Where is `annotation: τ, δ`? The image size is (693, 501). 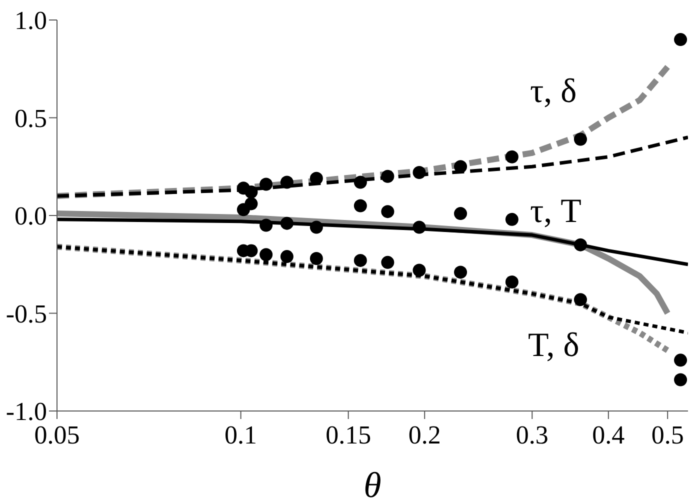 annotation: τ, δ is located at coordinates (553, 92).